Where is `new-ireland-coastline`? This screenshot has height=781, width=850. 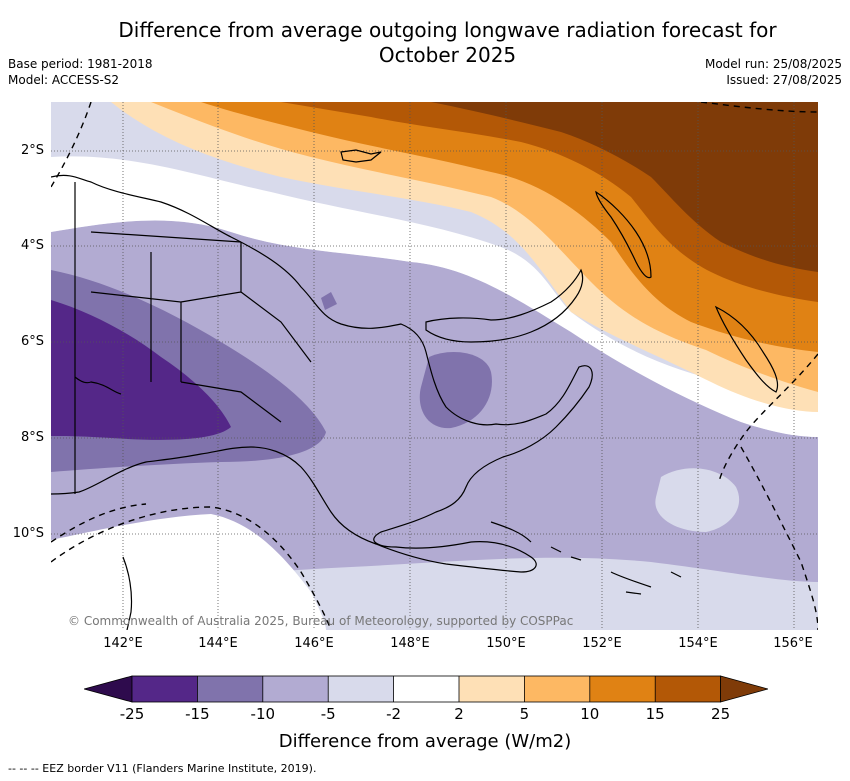
new-ireland-coastline is located at coordinates (623, 234).